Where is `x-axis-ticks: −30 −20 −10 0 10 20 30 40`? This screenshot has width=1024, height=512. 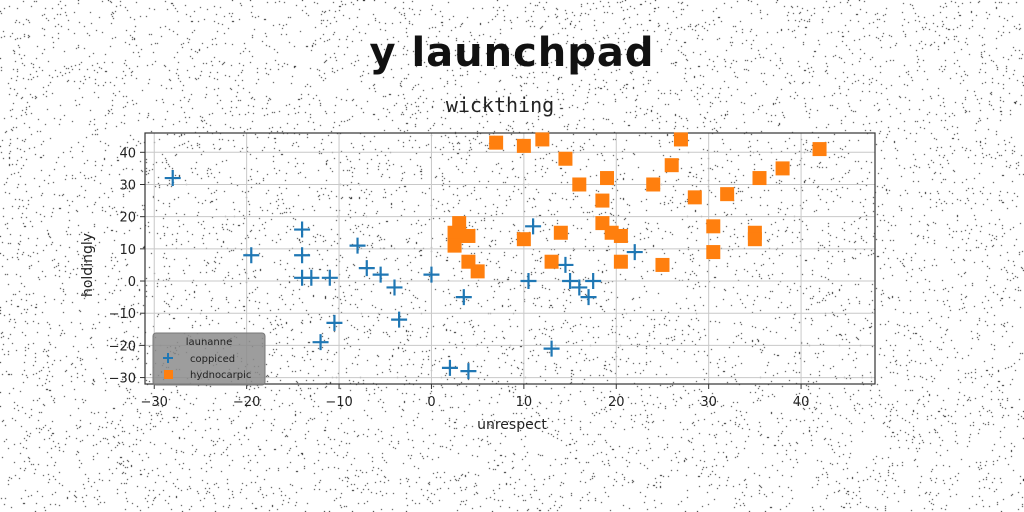 x-axis-ticks: −30 −20 −10 0 10 20 30 40 is located at coordinates (475, 397).